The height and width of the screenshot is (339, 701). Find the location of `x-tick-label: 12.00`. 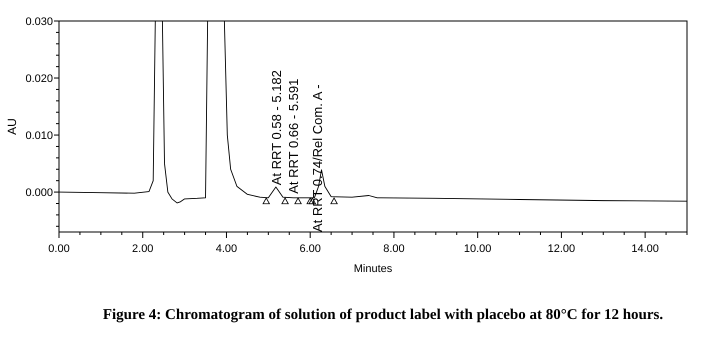

x-tick-label: 12.00 is located at coordinates (562, 249).